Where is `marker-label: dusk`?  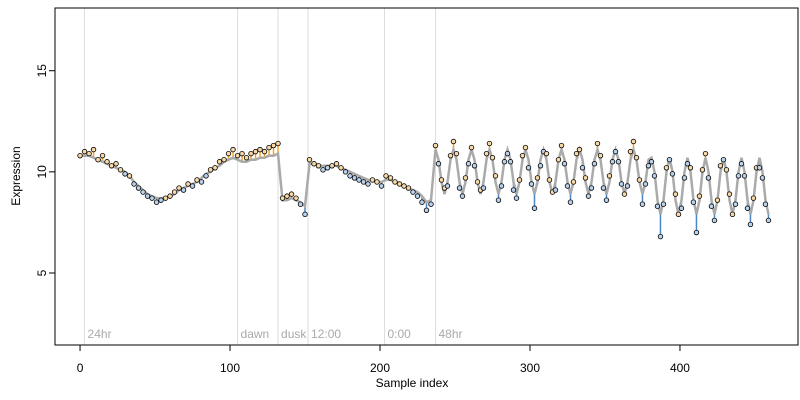 marker-label: dusk is located at coordinates (294, 334).